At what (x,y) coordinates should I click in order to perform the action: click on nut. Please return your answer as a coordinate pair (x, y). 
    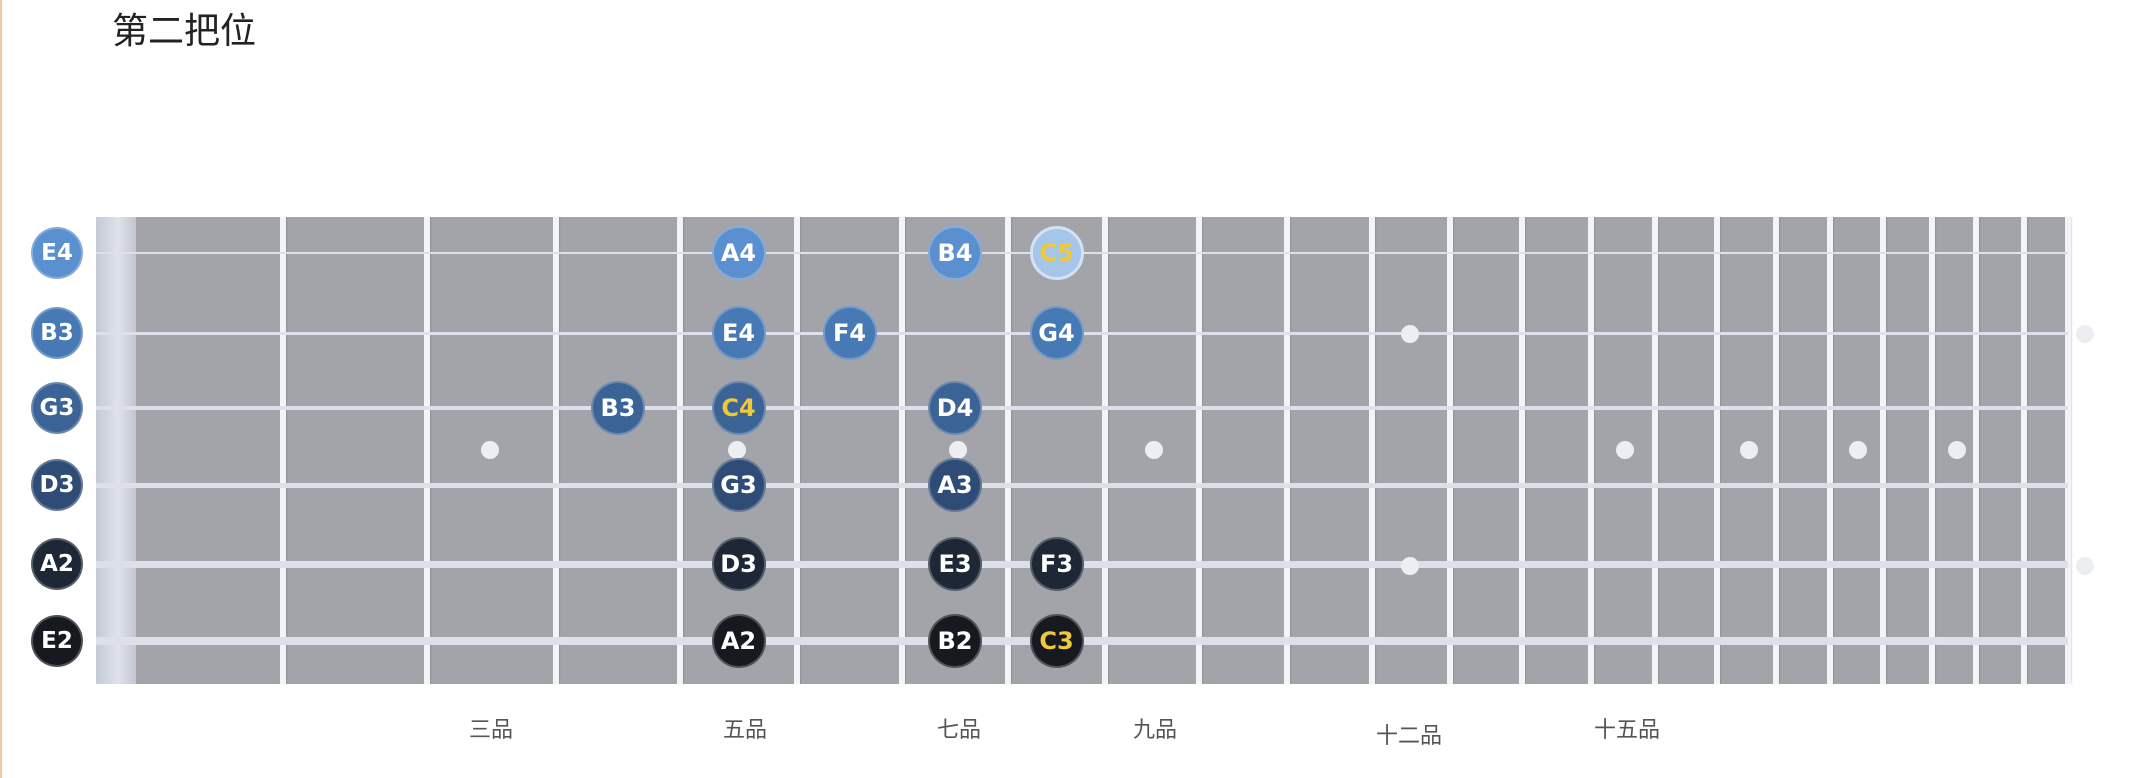
    Looking at the image, I should click on (116, 450).